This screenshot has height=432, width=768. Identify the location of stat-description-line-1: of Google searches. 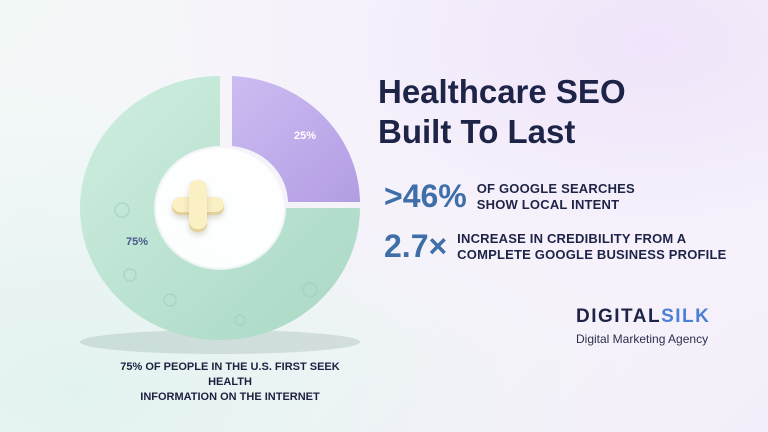
(555, 188).